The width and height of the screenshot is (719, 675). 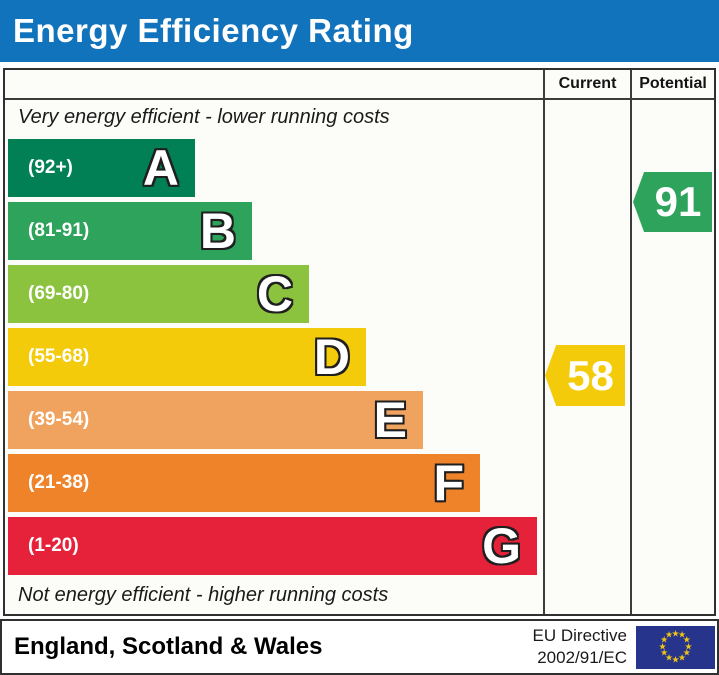 What do you see at coordinates (274, 294) in the screenshot?
I see `band-letter: C` at bounding box center [274, 294].